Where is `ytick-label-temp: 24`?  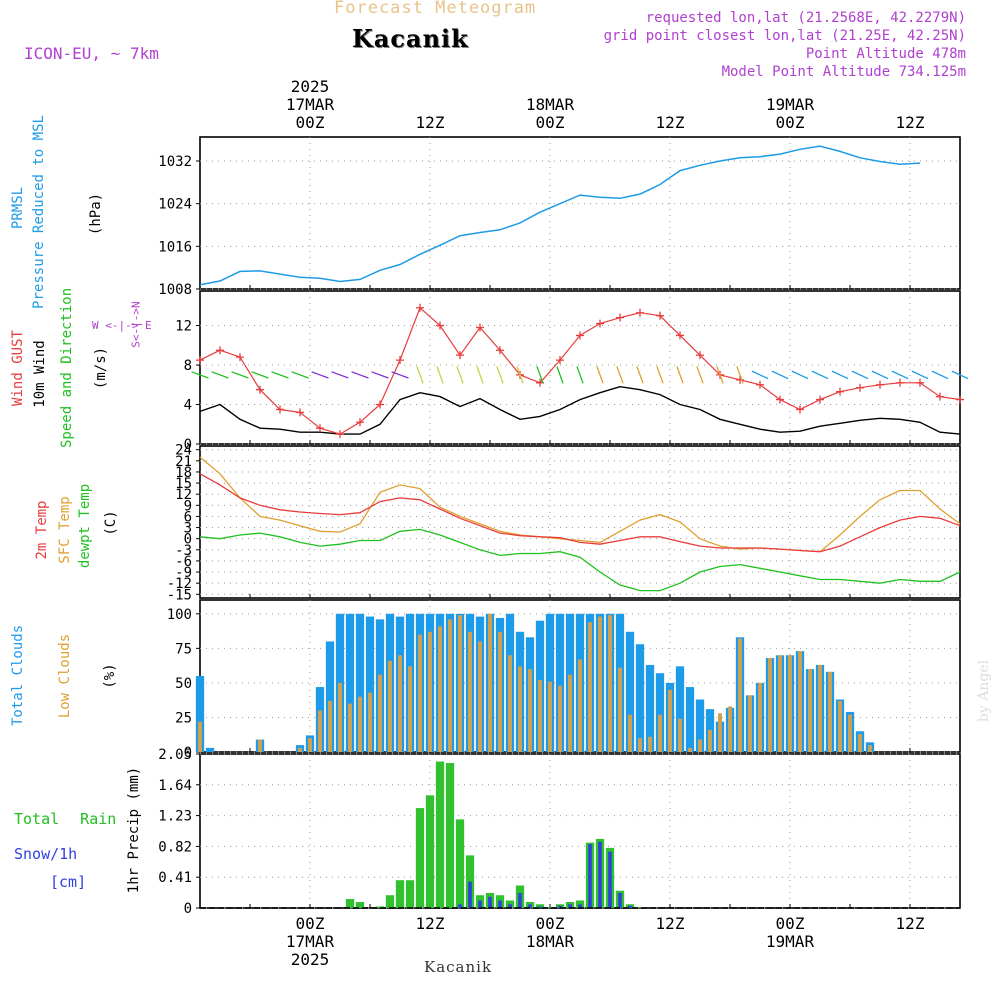
ytick-label-temp: 24 is located at coordinates (183, 451).